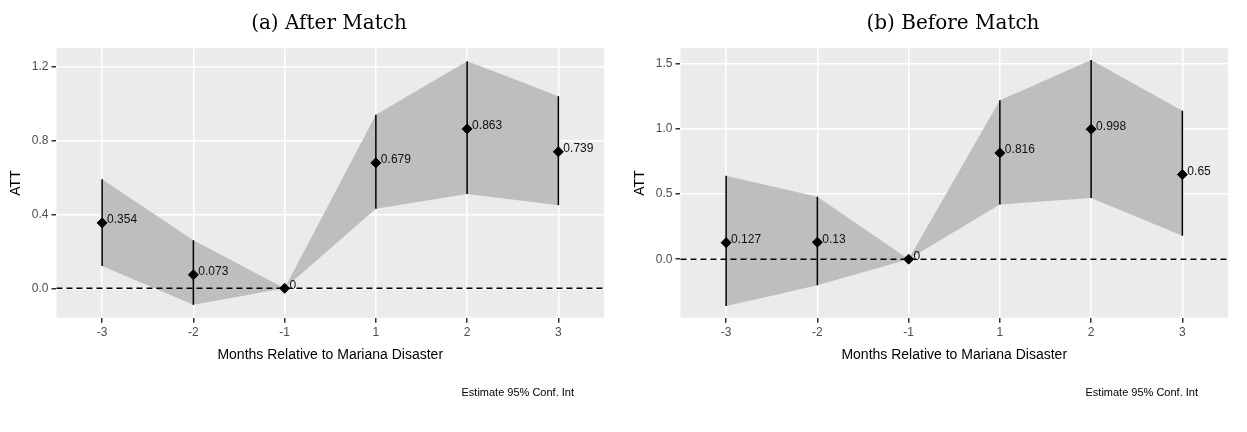 The height and width of the screenshot is (432, 1247). I want to click on data-label: 0.816, so click(1020, 149).